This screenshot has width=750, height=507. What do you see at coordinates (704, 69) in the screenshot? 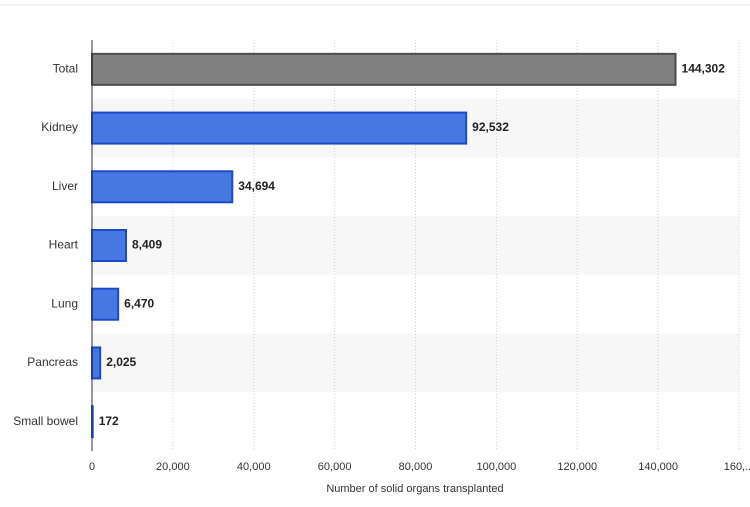
I see `value-label: 144,302` at bounding box center [704, 69].